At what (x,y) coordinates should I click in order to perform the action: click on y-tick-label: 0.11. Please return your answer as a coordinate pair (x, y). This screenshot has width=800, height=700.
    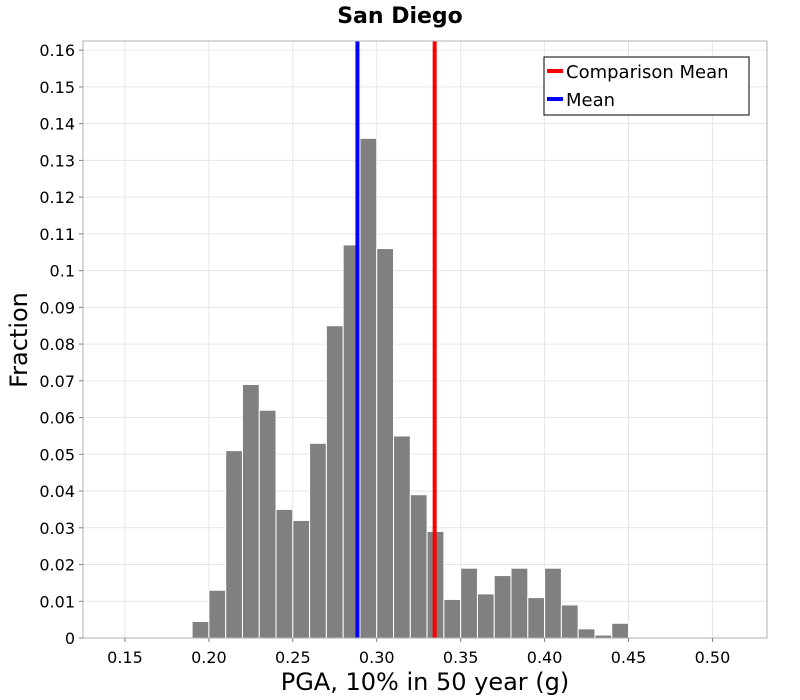
    Looking at the image, I should click on (57, 234).